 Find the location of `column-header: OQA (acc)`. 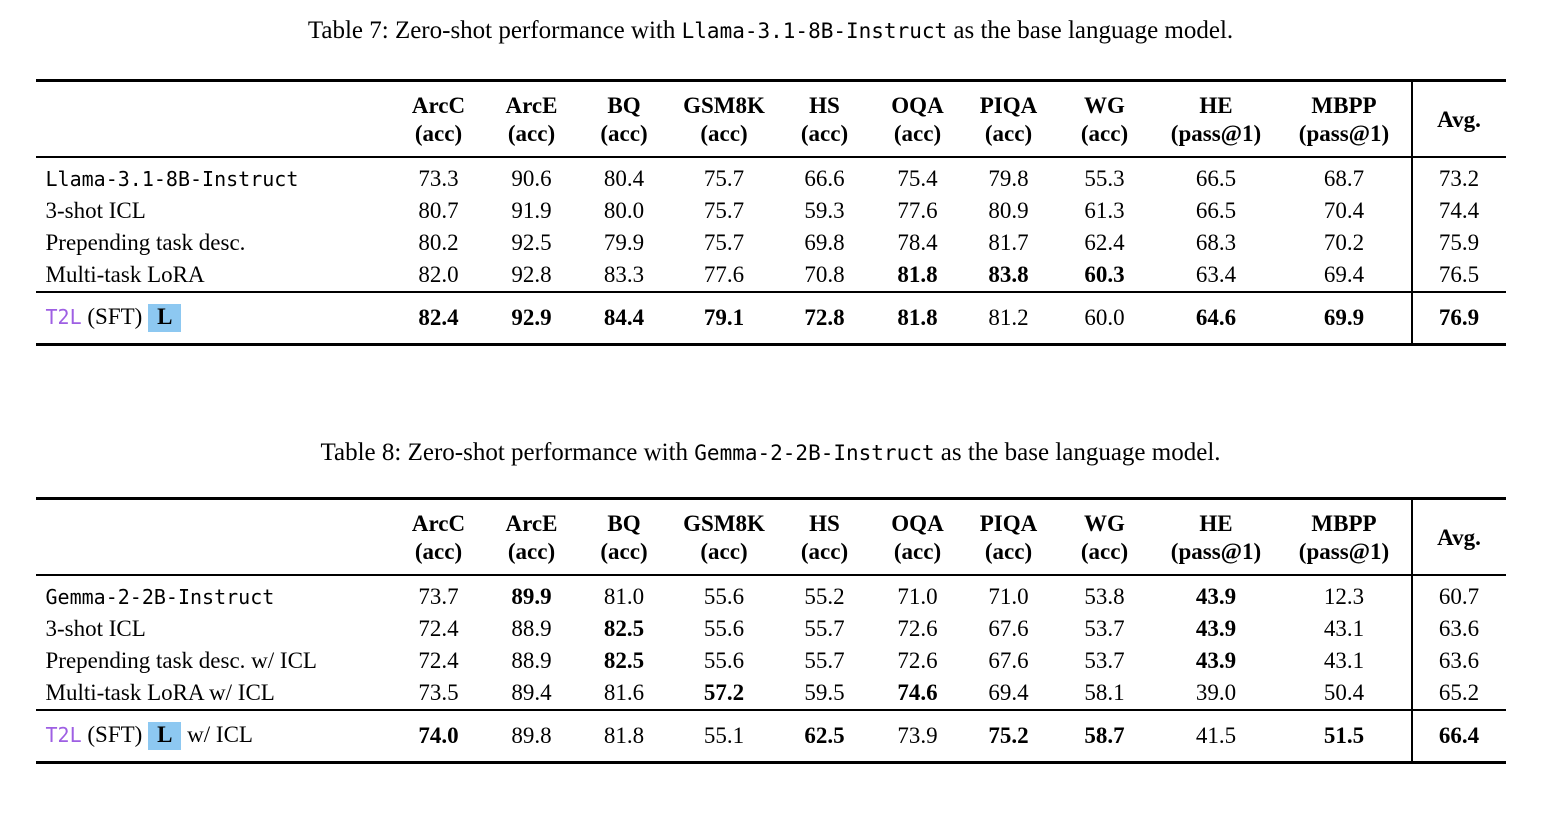

column-header: OQA (acc) is located at coordinates (917, 119).